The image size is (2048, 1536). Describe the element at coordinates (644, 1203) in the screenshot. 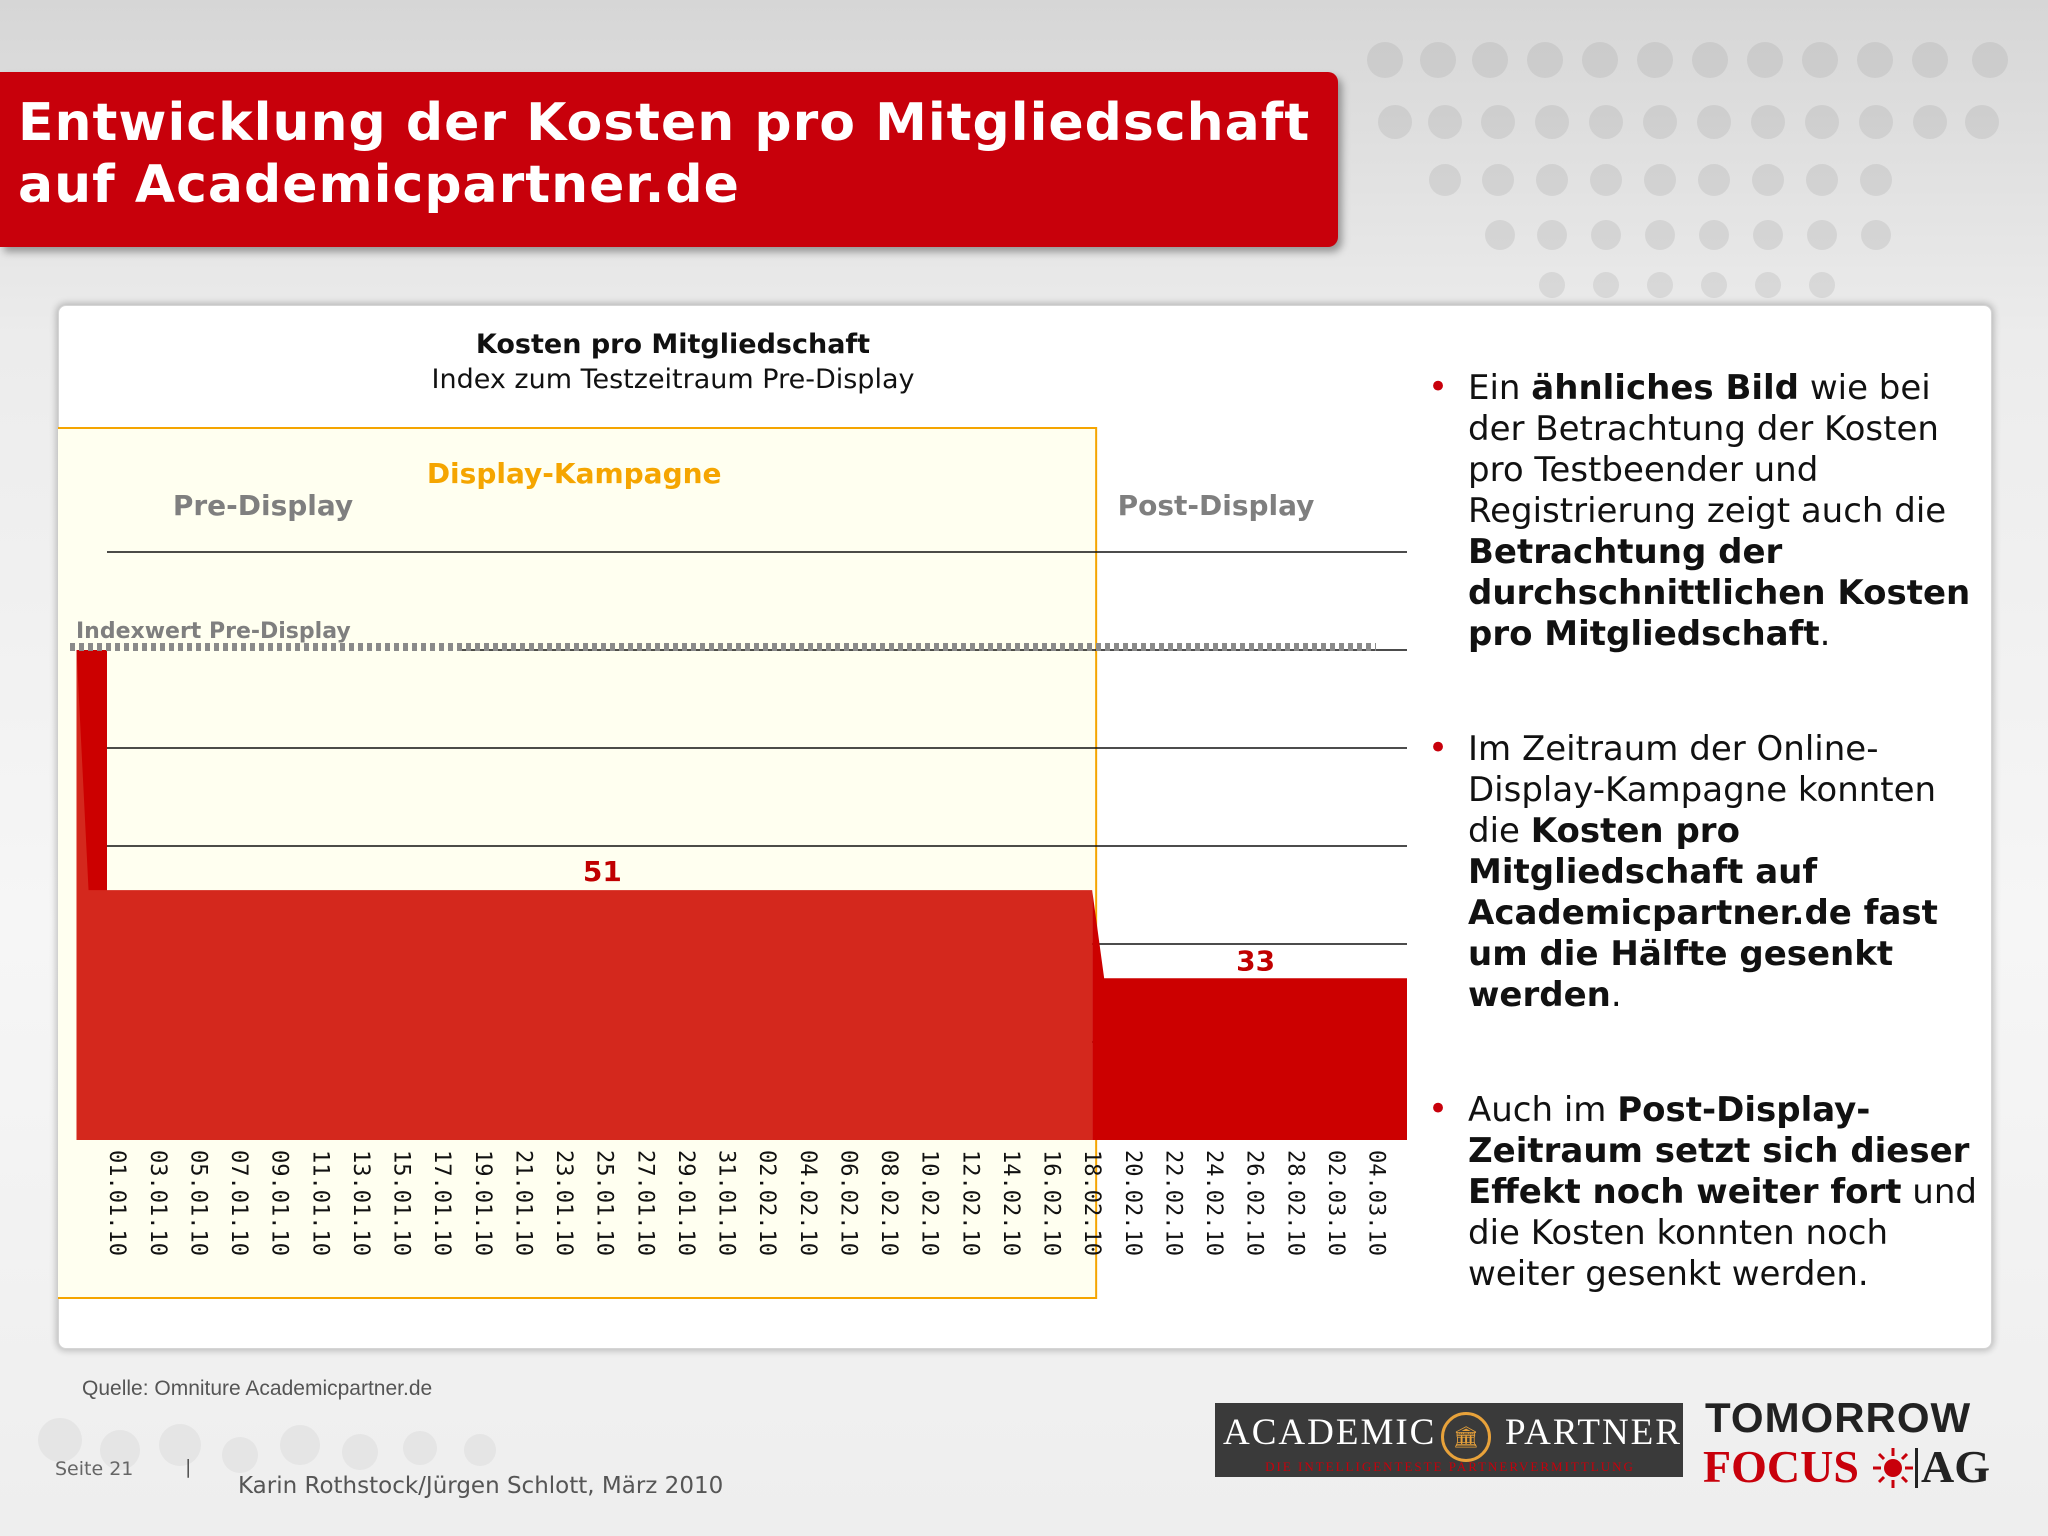

I see `x-tick-label: 27.01.10` at that location.